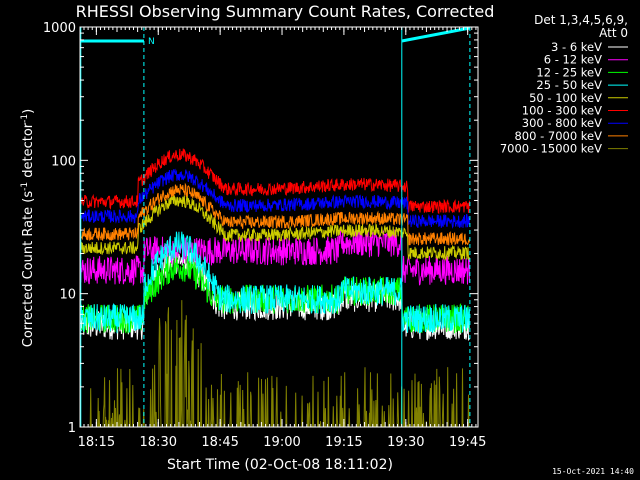 Image resolution: width=640 pixels, height=480 pixels. What do you see at coordinates (96, 442) in the screenshot?
I see `x-tick-label: 18:15` at bounding box center [96, 442].